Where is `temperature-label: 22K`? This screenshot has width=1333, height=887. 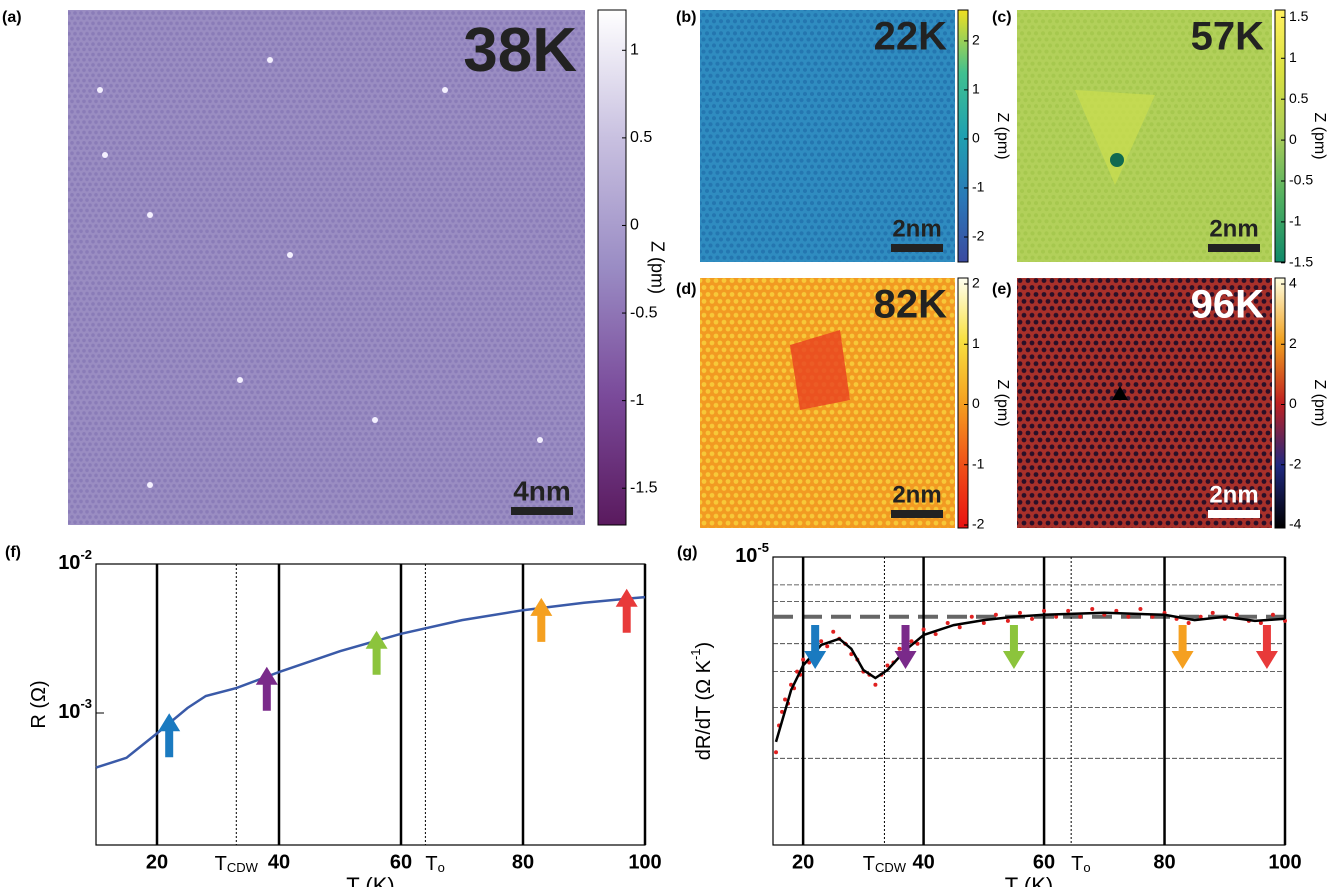
temperature-label: 22K is located at coordinates (910, 36).